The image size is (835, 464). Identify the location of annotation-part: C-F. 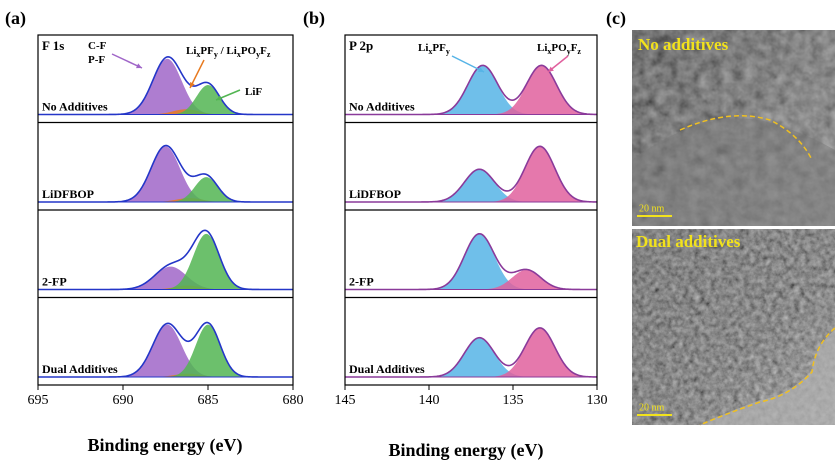
(97, 46).